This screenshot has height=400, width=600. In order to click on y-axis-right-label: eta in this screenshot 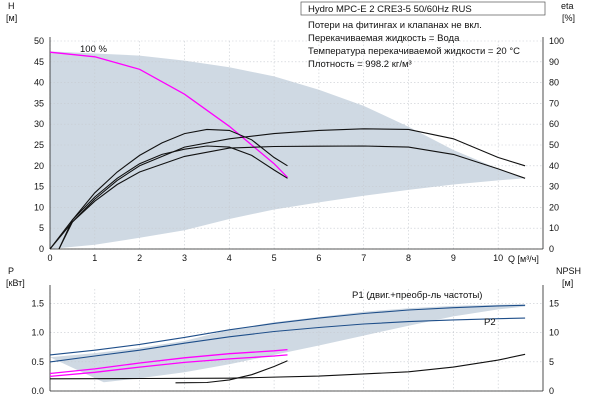, I will do `click(567, 6)`.